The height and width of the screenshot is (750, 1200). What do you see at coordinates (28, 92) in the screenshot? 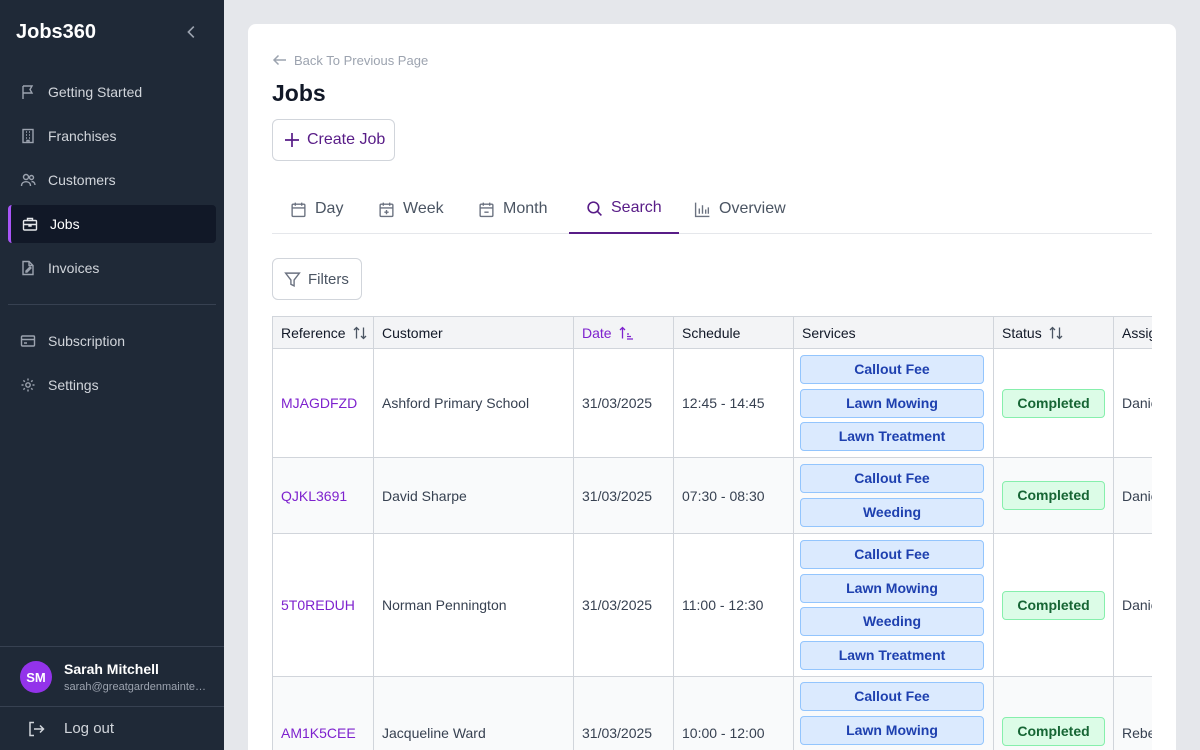
I see `flag-icon` at bounding box center [28, 92].